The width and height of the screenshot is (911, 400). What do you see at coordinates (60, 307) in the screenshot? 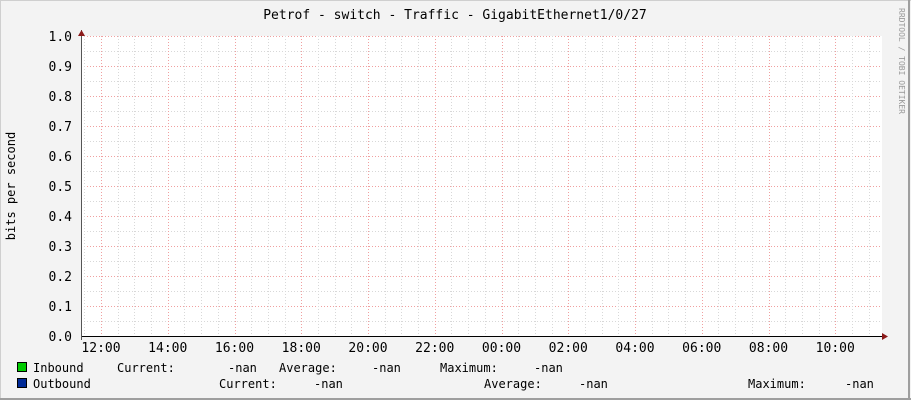
I see `y-tick-label: 0.1` at bounding box center [60, 307].